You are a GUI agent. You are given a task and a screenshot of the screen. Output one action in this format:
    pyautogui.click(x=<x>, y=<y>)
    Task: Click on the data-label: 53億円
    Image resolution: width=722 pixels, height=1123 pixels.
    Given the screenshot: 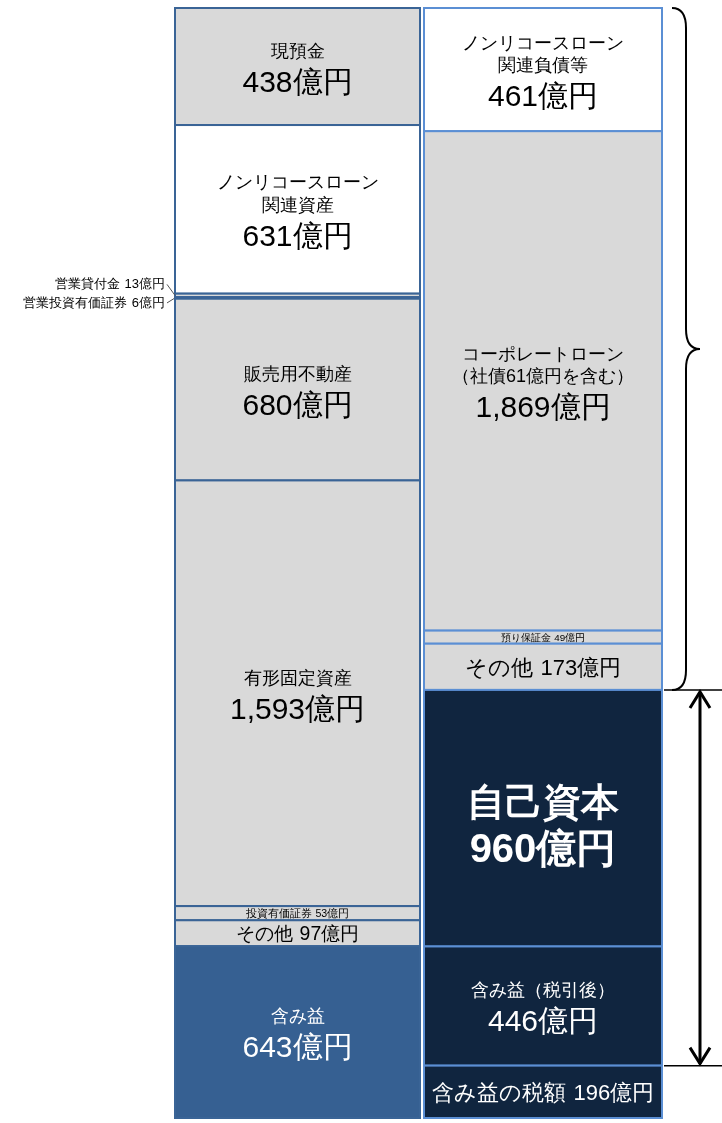 What is the action you would take?
    pyautogui.click(x=332, y=913)
    